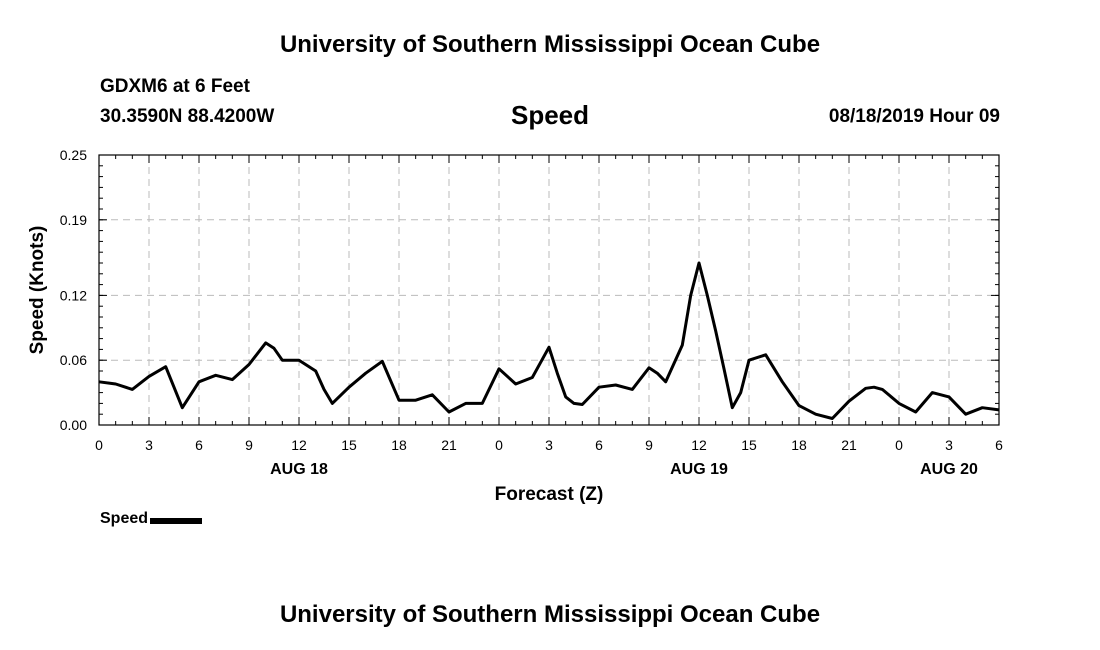 This screenshot has width=1100, height=650. Describe the element at coordinates (176, 520) in the screenshot. I see `legend-swatch` at that location.